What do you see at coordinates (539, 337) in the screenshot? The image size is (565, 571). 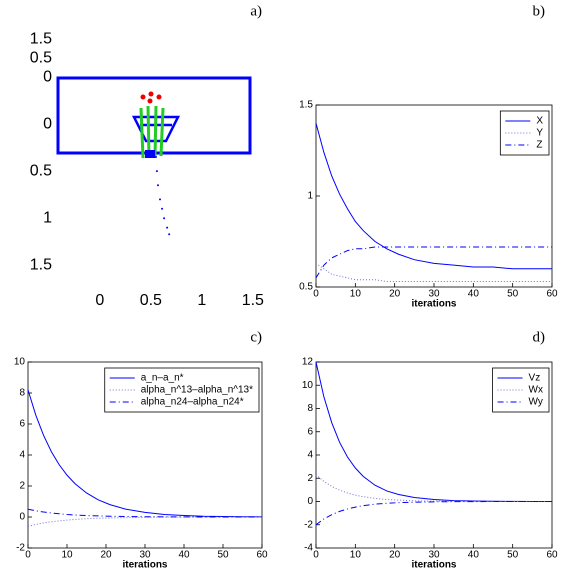 I see `panel-label: d)` at bounding box center [539, 337].